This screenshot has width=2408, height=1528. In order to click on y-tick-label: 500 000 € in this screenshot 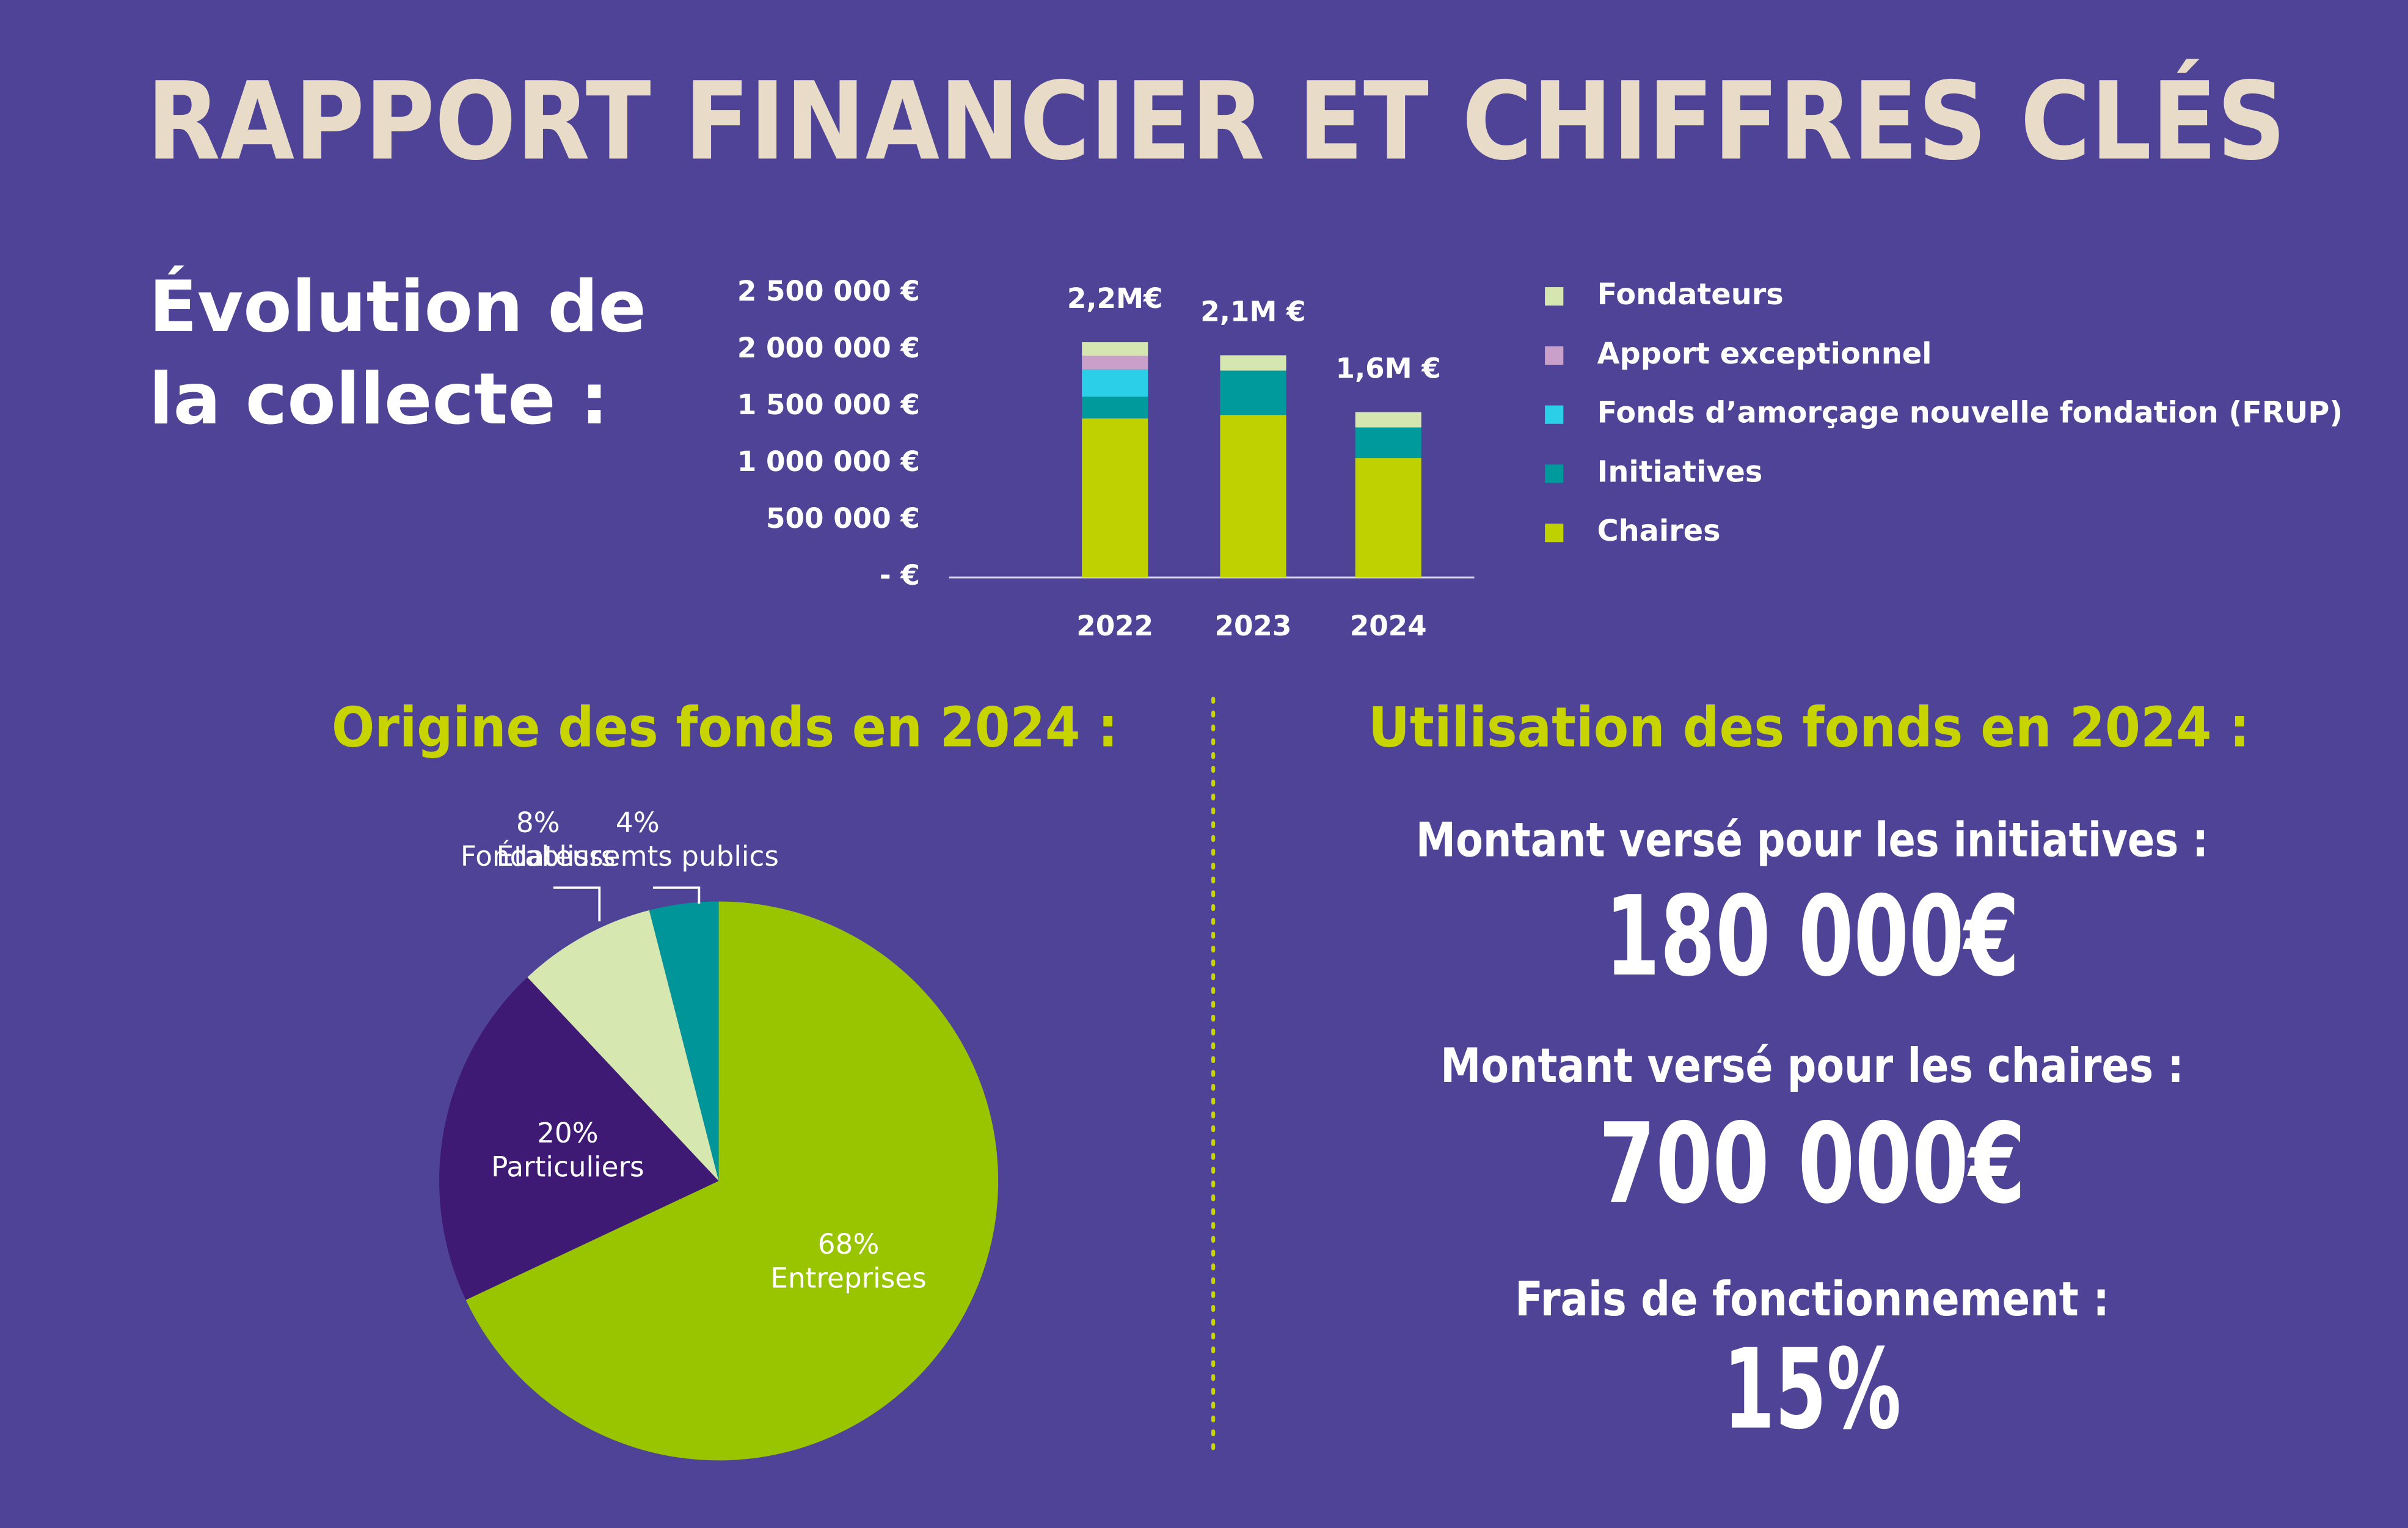, I will do `click(843, 518)`.